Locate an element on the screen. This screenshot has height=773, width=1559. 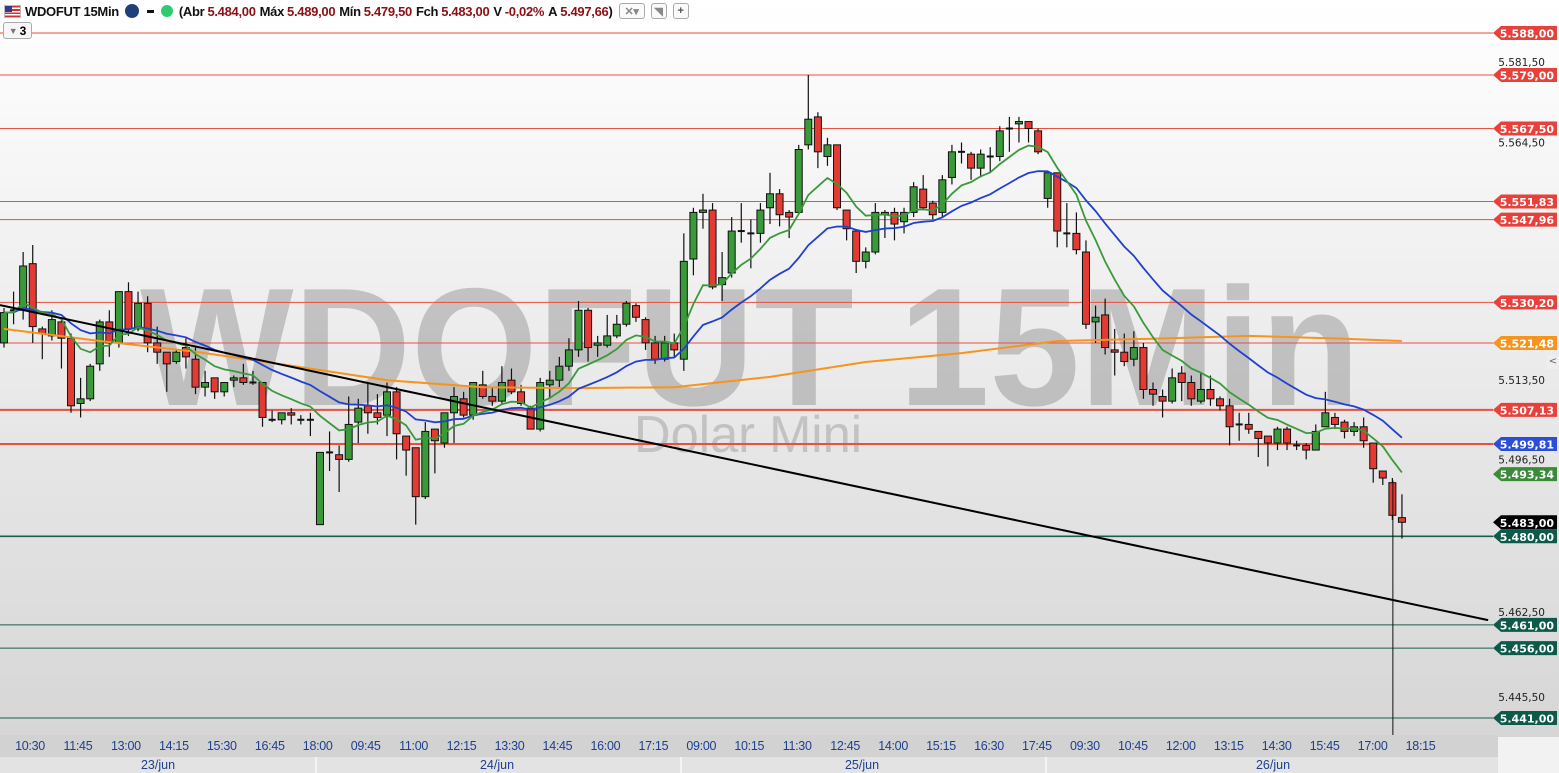
day-label: 24/jun is located at coordinates (497, 765).